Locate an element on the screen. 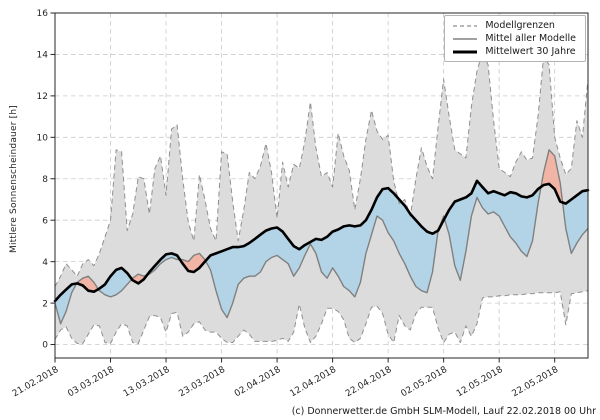 The height and width of the screenshot is (420, 600). y-tick-label: 4 is located at coordinates (45, 263).